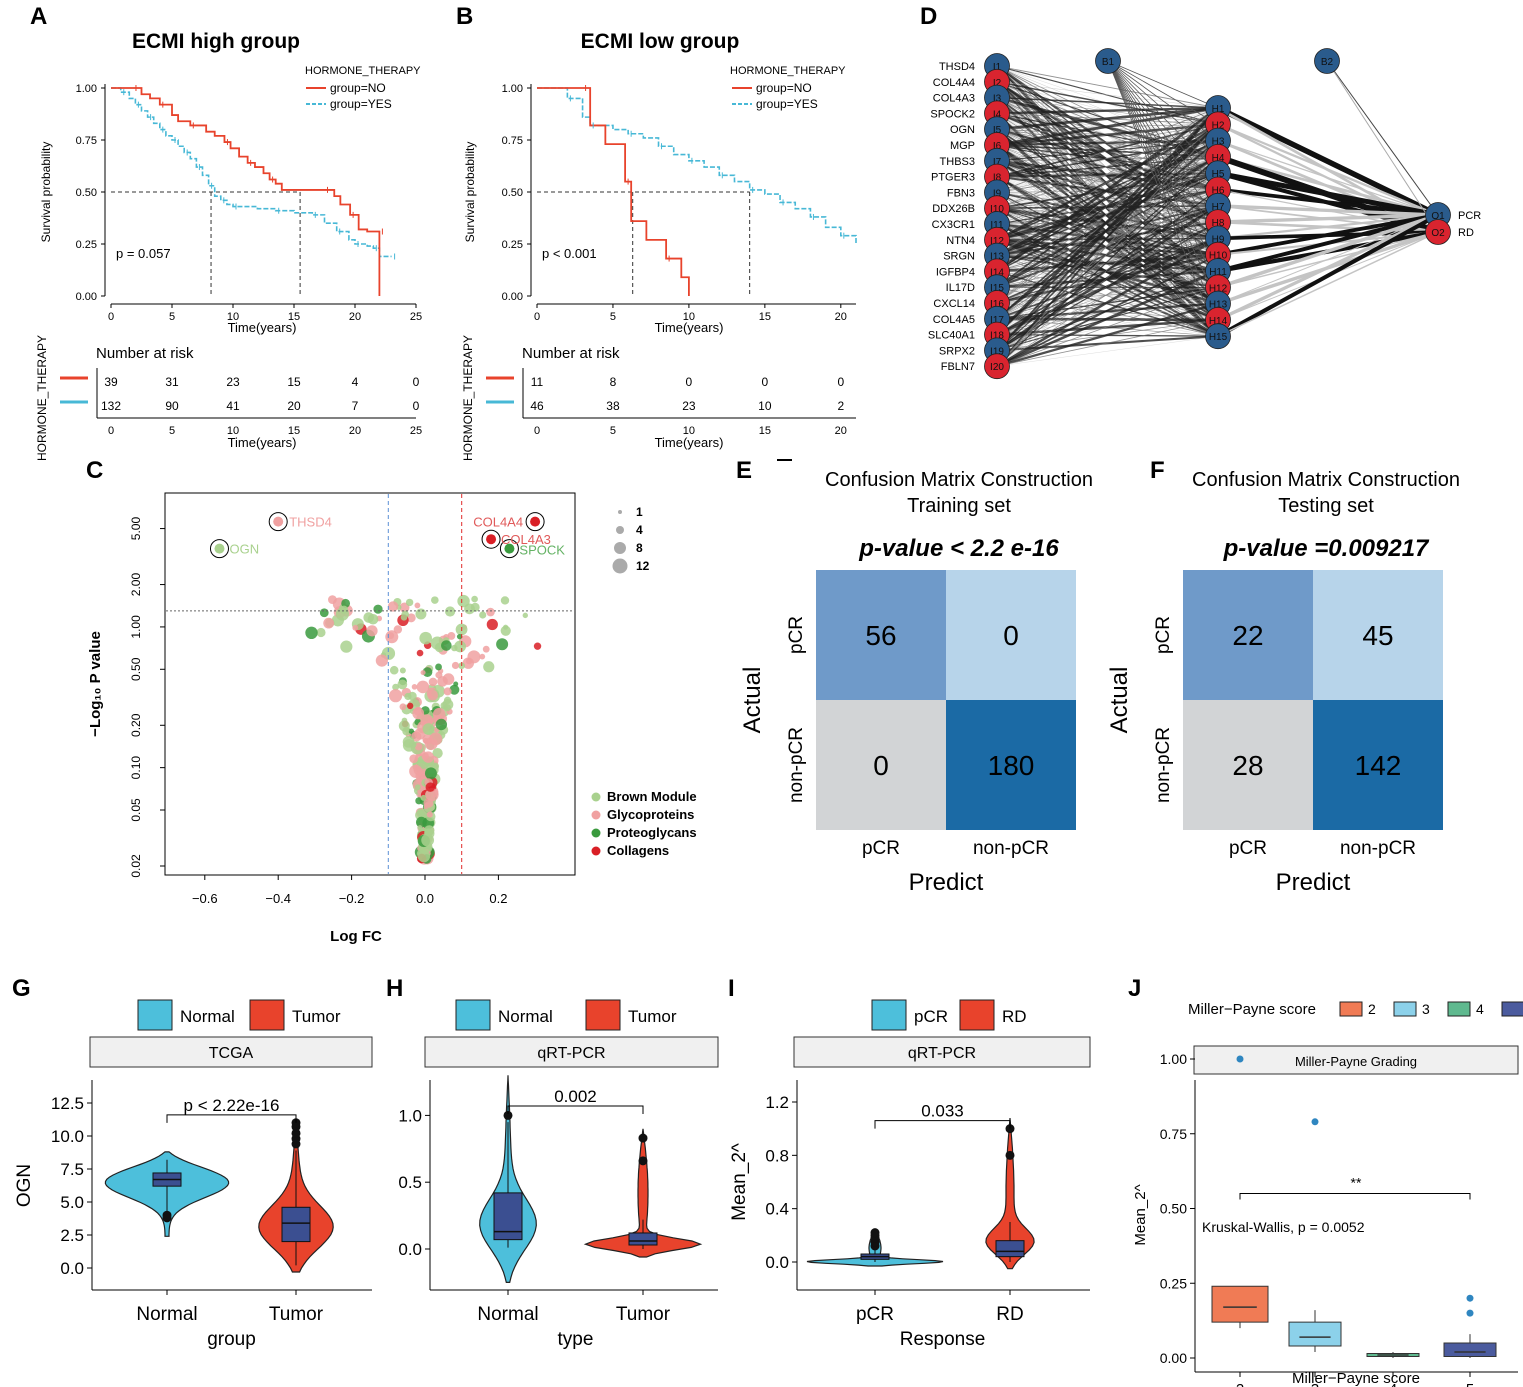  Describe the element at coordinates (1240, 1059) in the screenshot. I see `mp-outlier` at that location.